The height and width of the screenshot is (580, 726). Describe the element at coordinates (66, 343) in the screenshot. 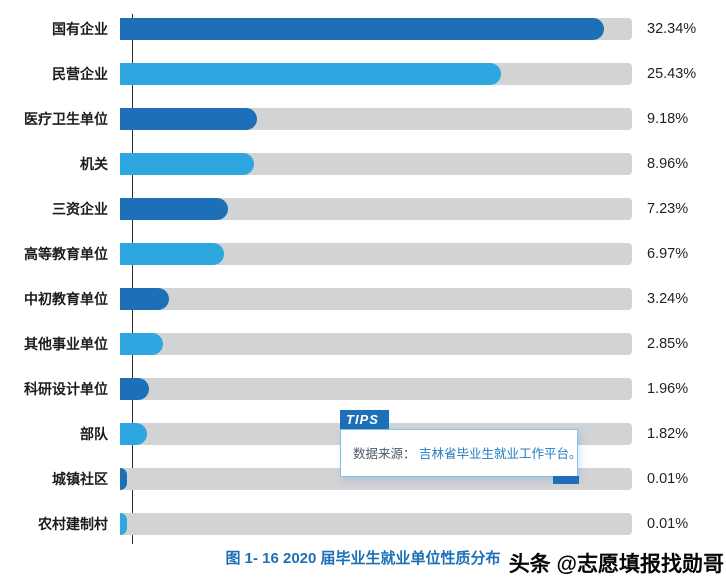

I see `category-label: 其他事业单位` at that location.